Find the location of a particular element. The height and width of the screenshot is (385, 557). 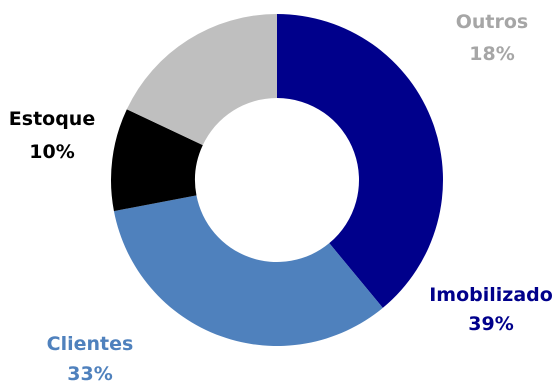

label-value-imobilizado: 39% is located at coordinates (490, 324).